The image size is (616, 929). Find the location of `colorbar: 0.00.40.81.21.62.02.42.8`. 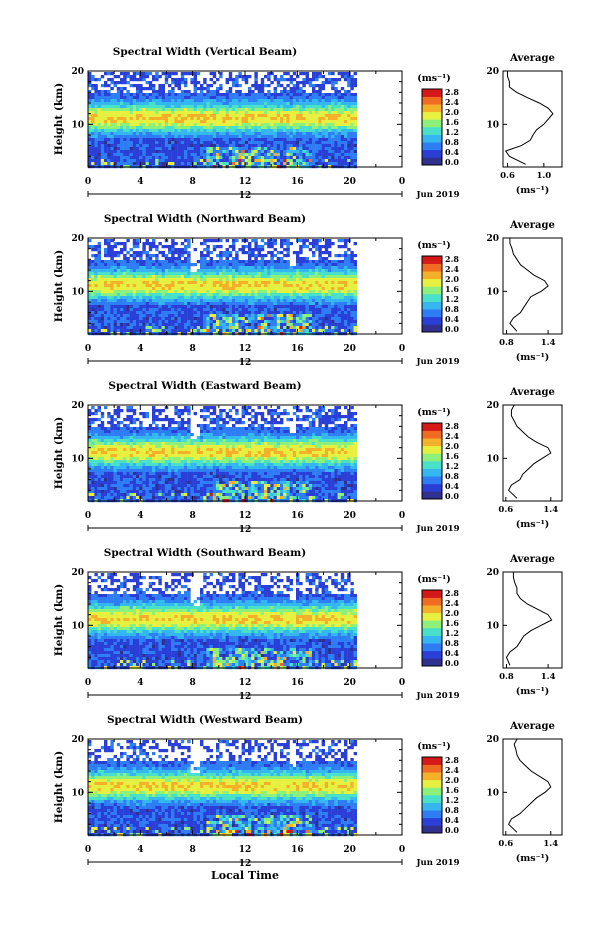

colorbar: 0.00.40.81.21.62.02.42.8 is located at coordinates (440, 127).